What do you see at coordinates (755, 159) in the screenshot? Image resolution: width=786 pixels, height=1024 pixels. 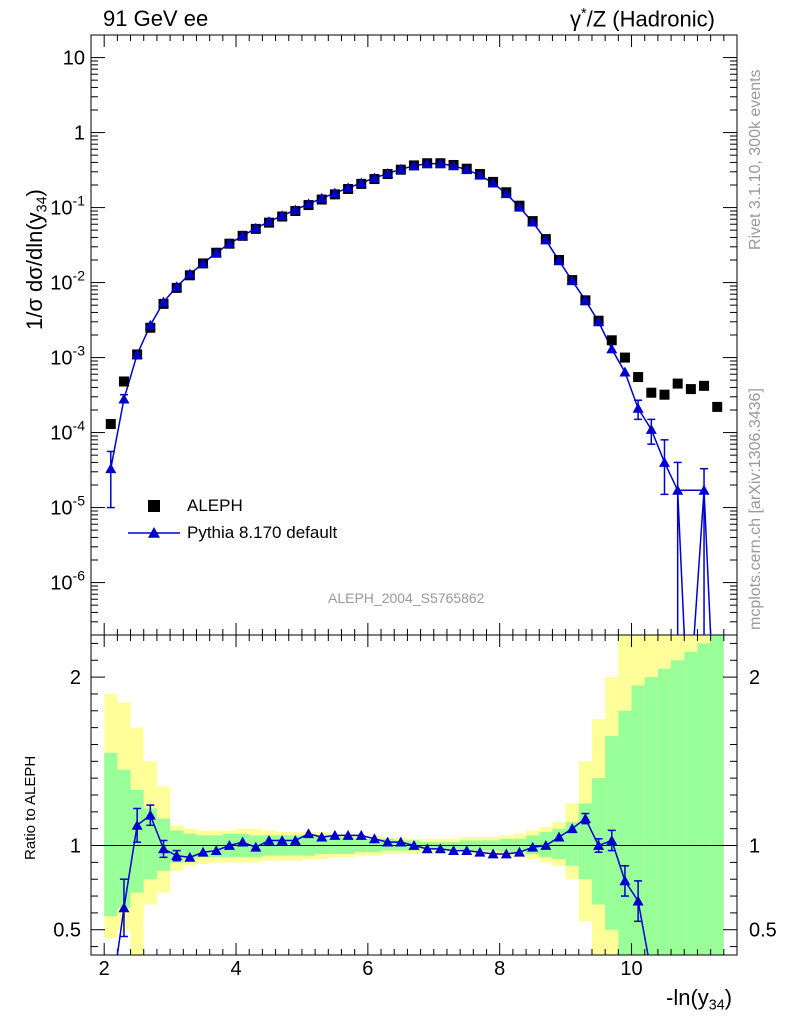 I see `rivet-version-label: Rivet 3.1.10, 300k events` at bounding box center [755, 159].